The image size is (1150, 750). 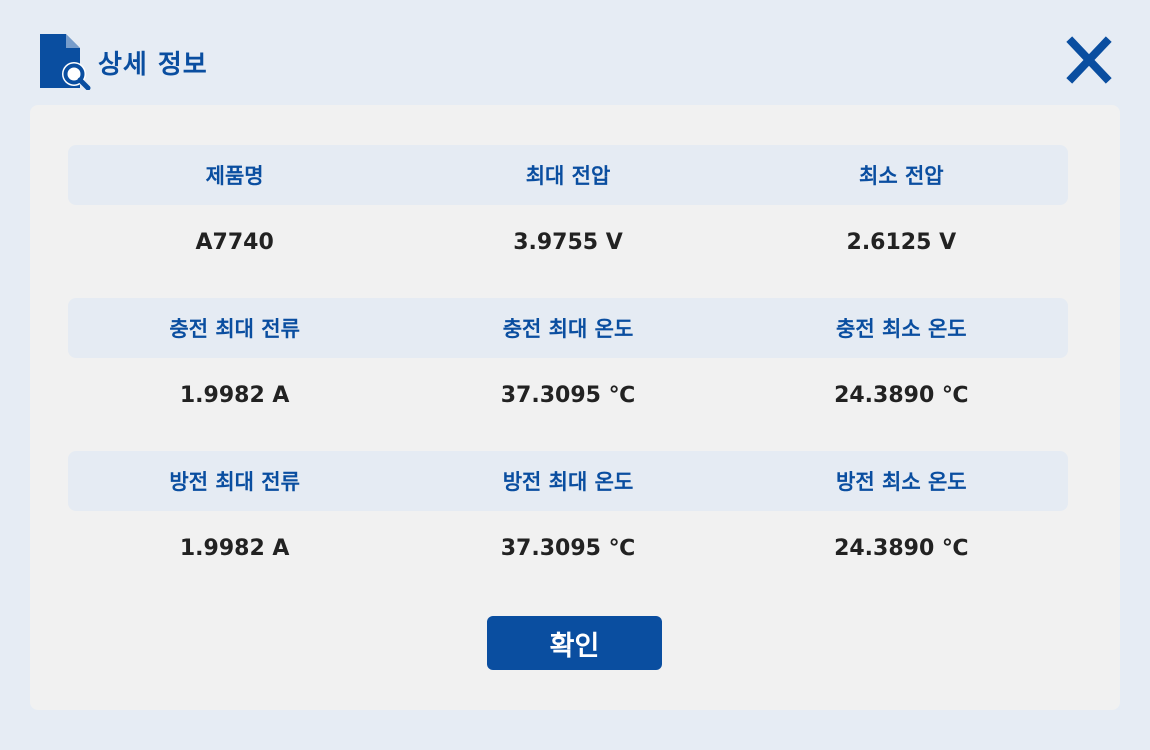 I want to click on label-charge-max-temp: 충전 최대 온도, so click(x=568, y=329).